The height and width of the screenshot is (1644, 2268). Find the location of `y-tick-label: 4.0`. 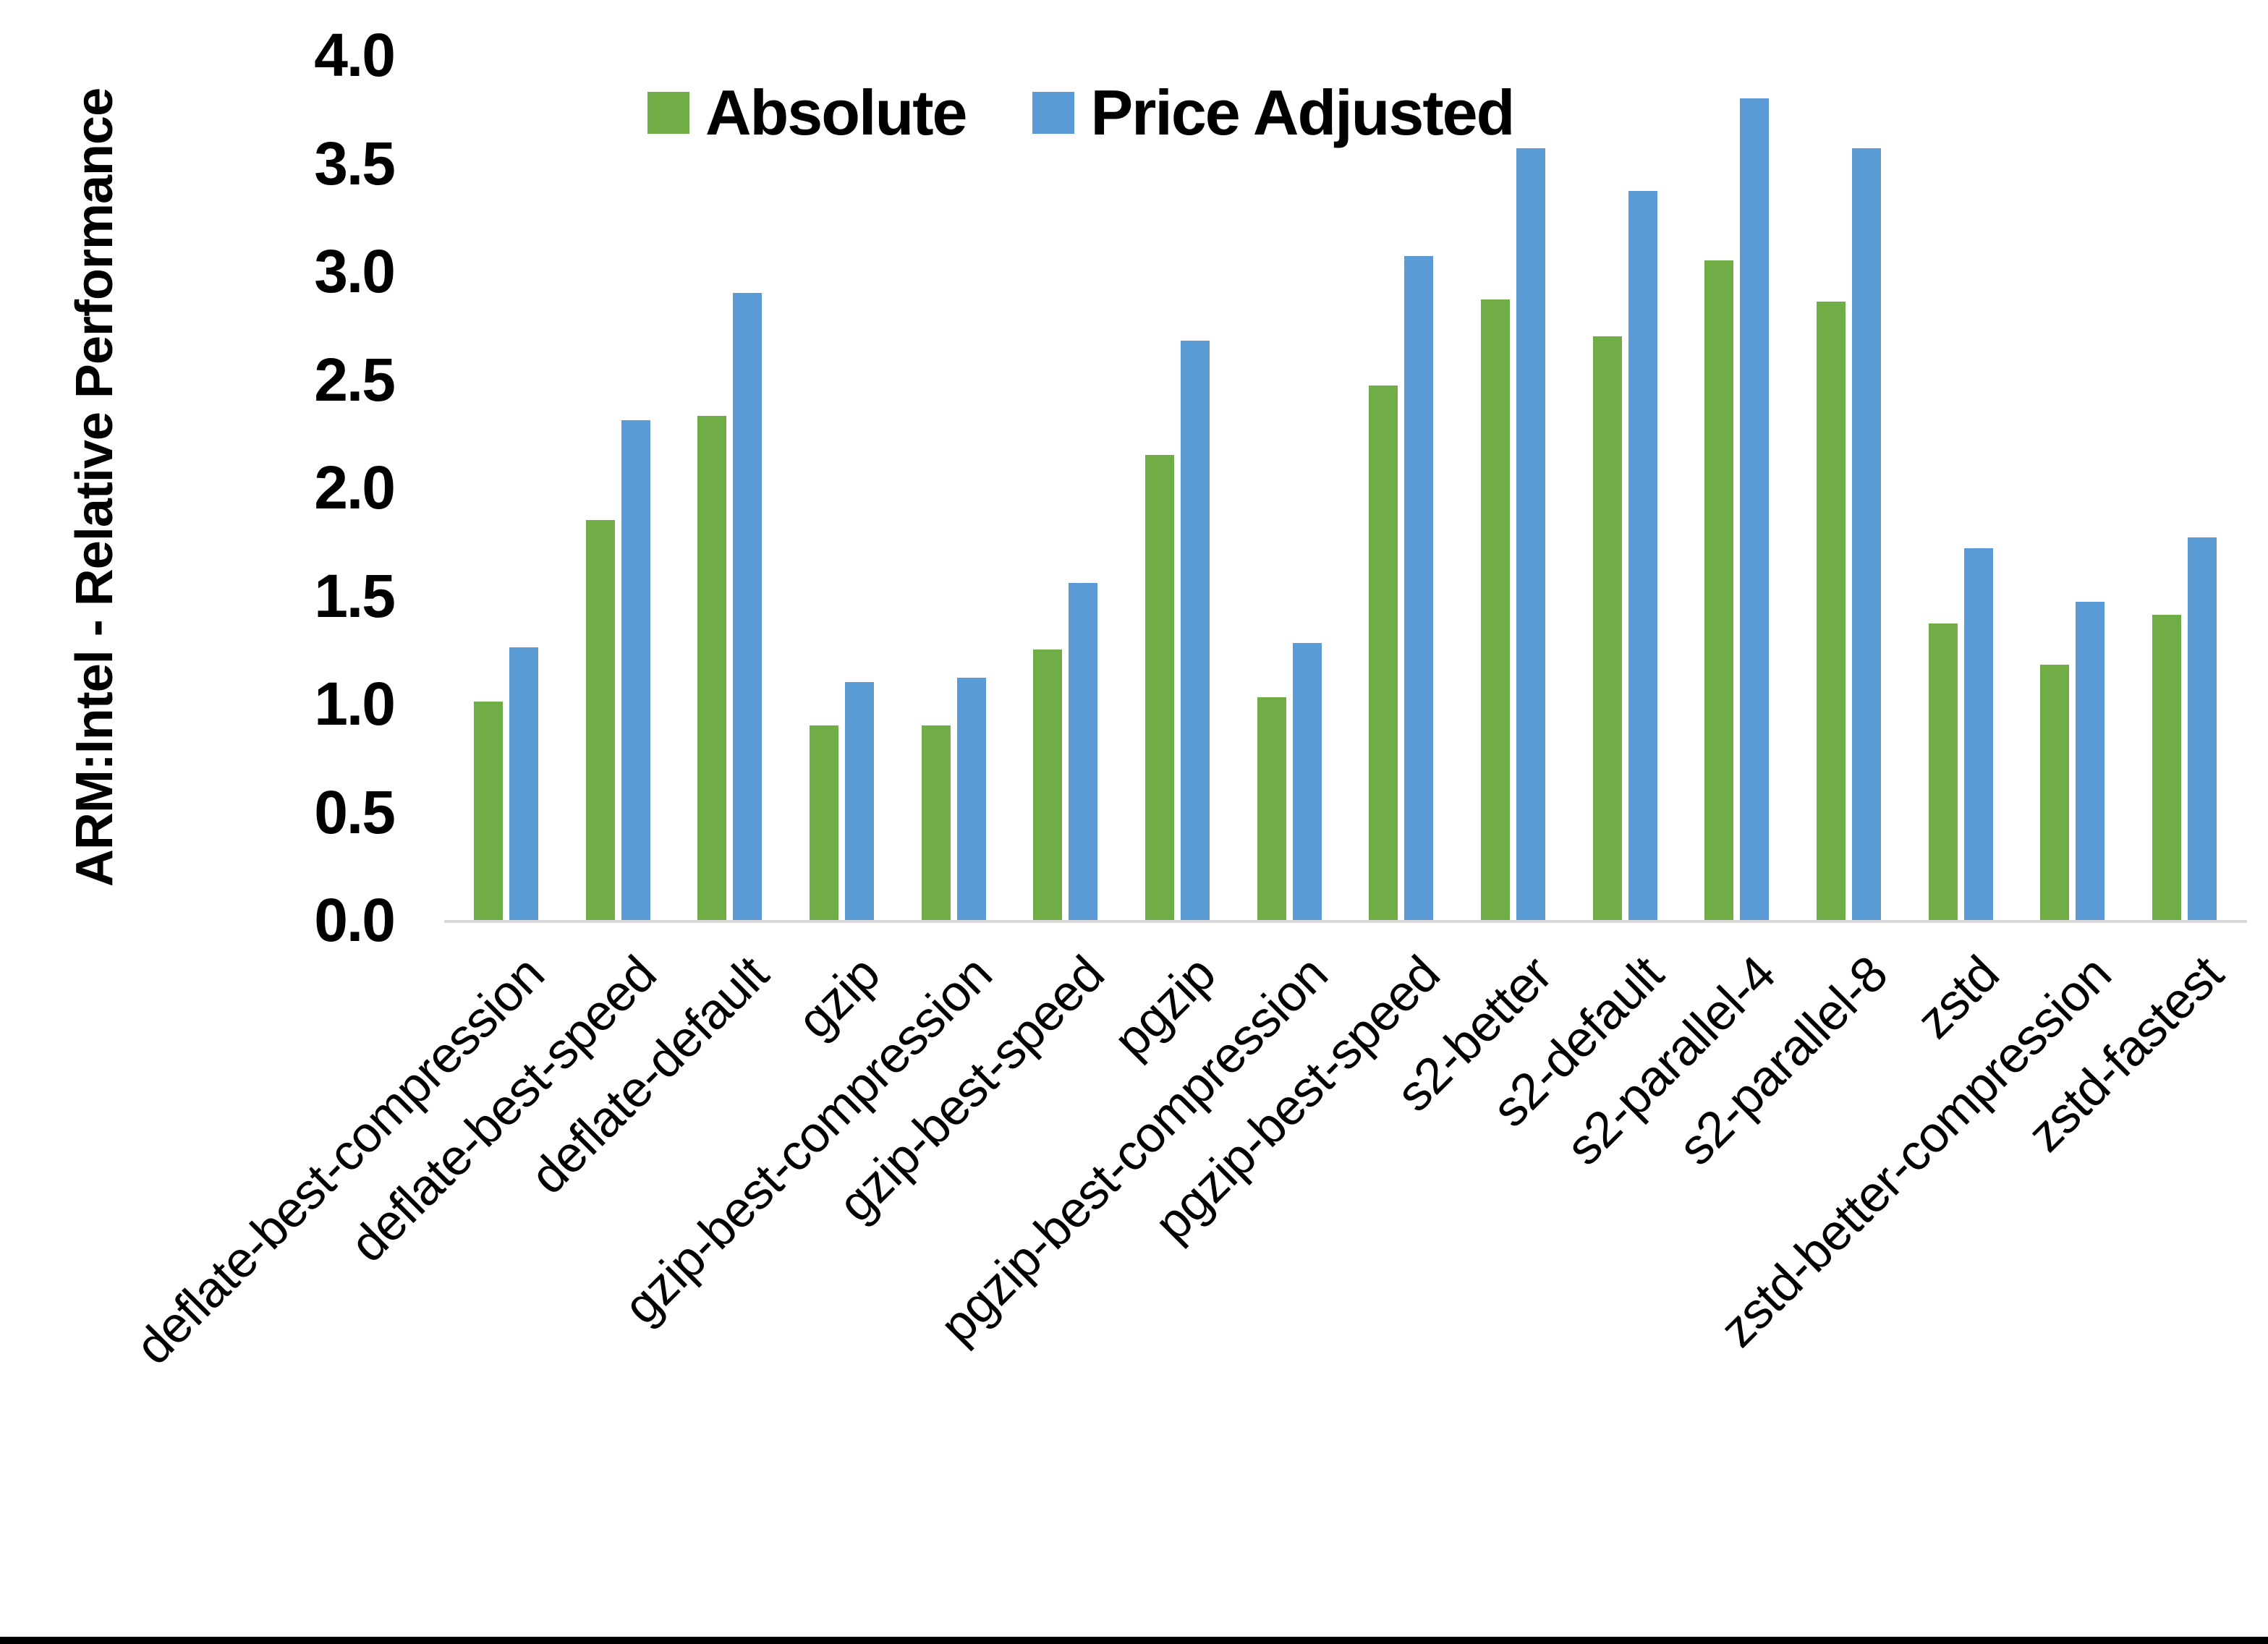

y-tick-label: 4.0 is located at coordinates (355, 55).